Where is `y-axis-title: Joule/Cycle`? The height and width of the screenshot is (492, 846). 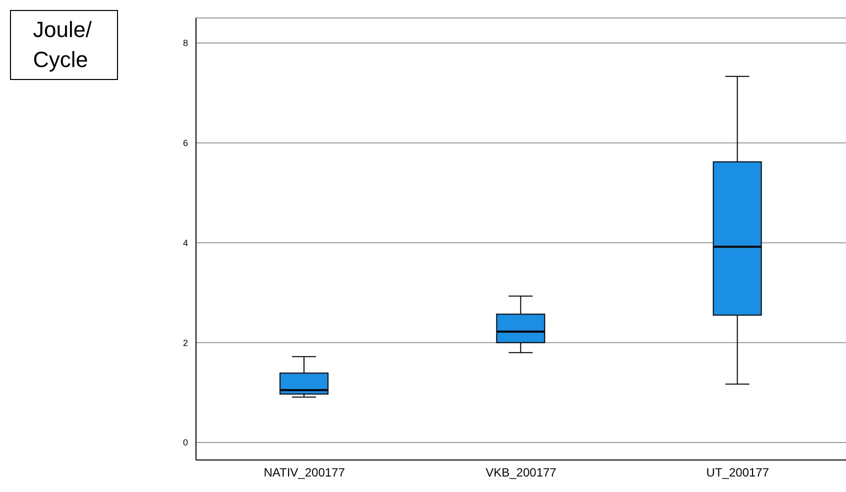 y-axis-title: Joule/Cycle is located at coordinates (63, 45).